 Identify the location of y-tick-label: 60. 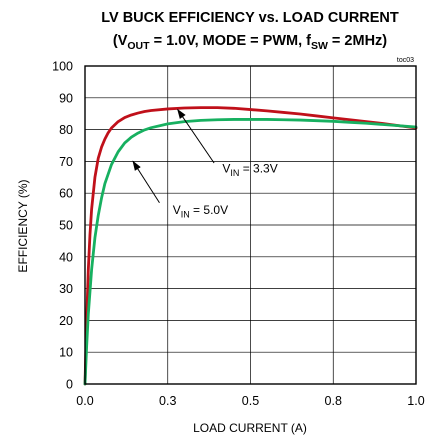
(66, 194).